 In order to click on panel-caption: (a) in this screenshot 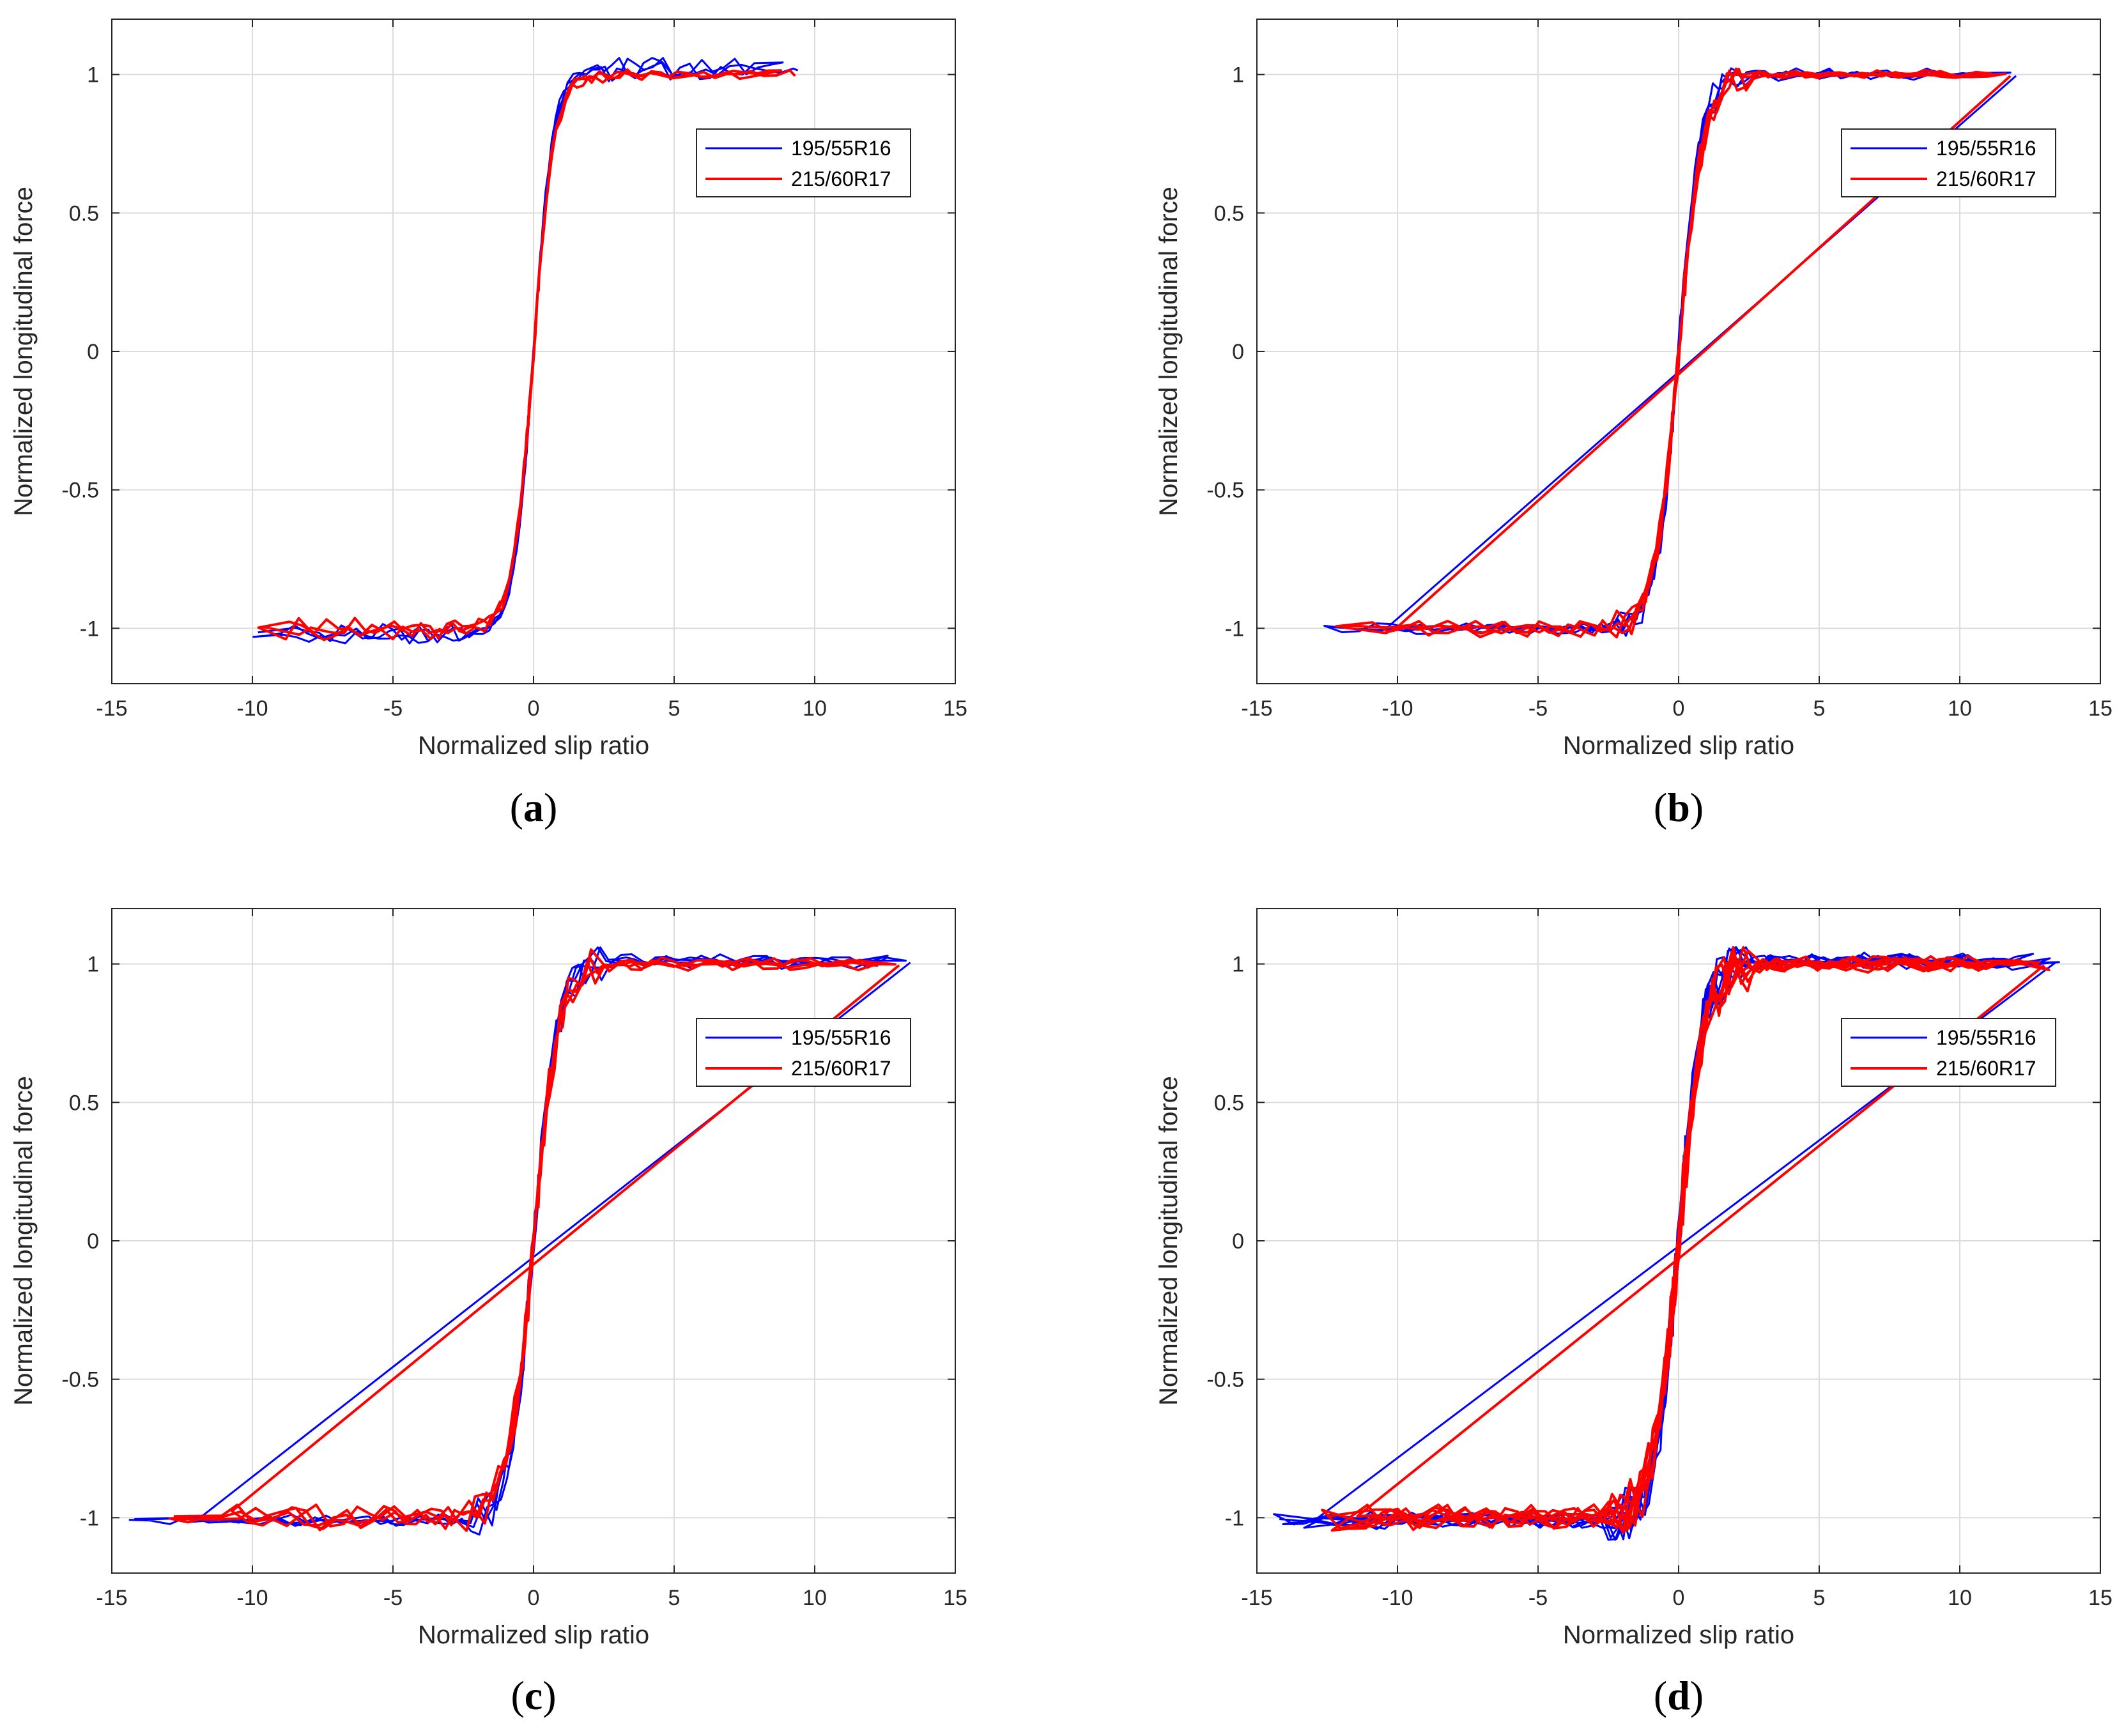, I will do `click(534, 807)`.